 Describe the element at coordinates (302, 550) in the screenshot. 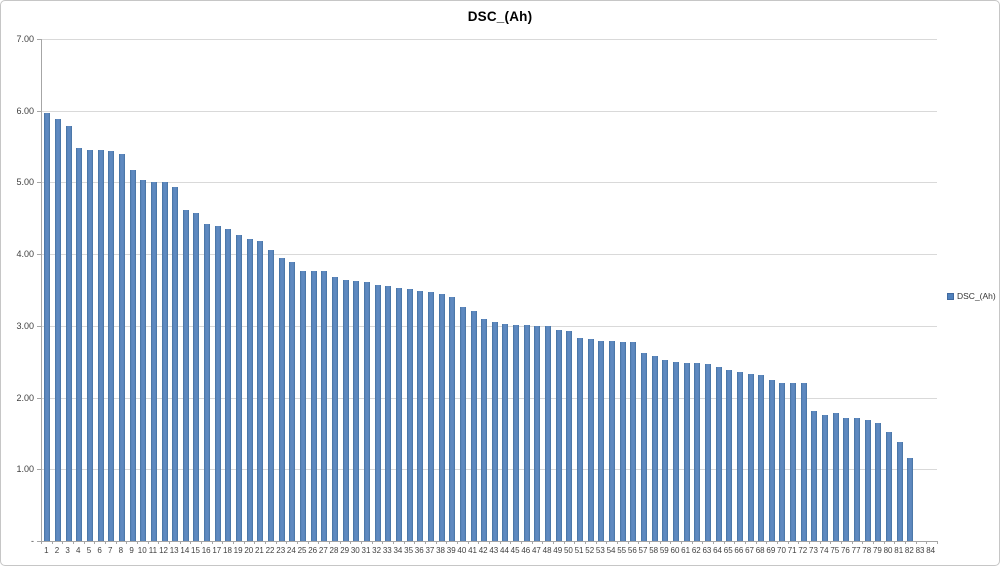

I see `x-tick-label: 25` at that location.